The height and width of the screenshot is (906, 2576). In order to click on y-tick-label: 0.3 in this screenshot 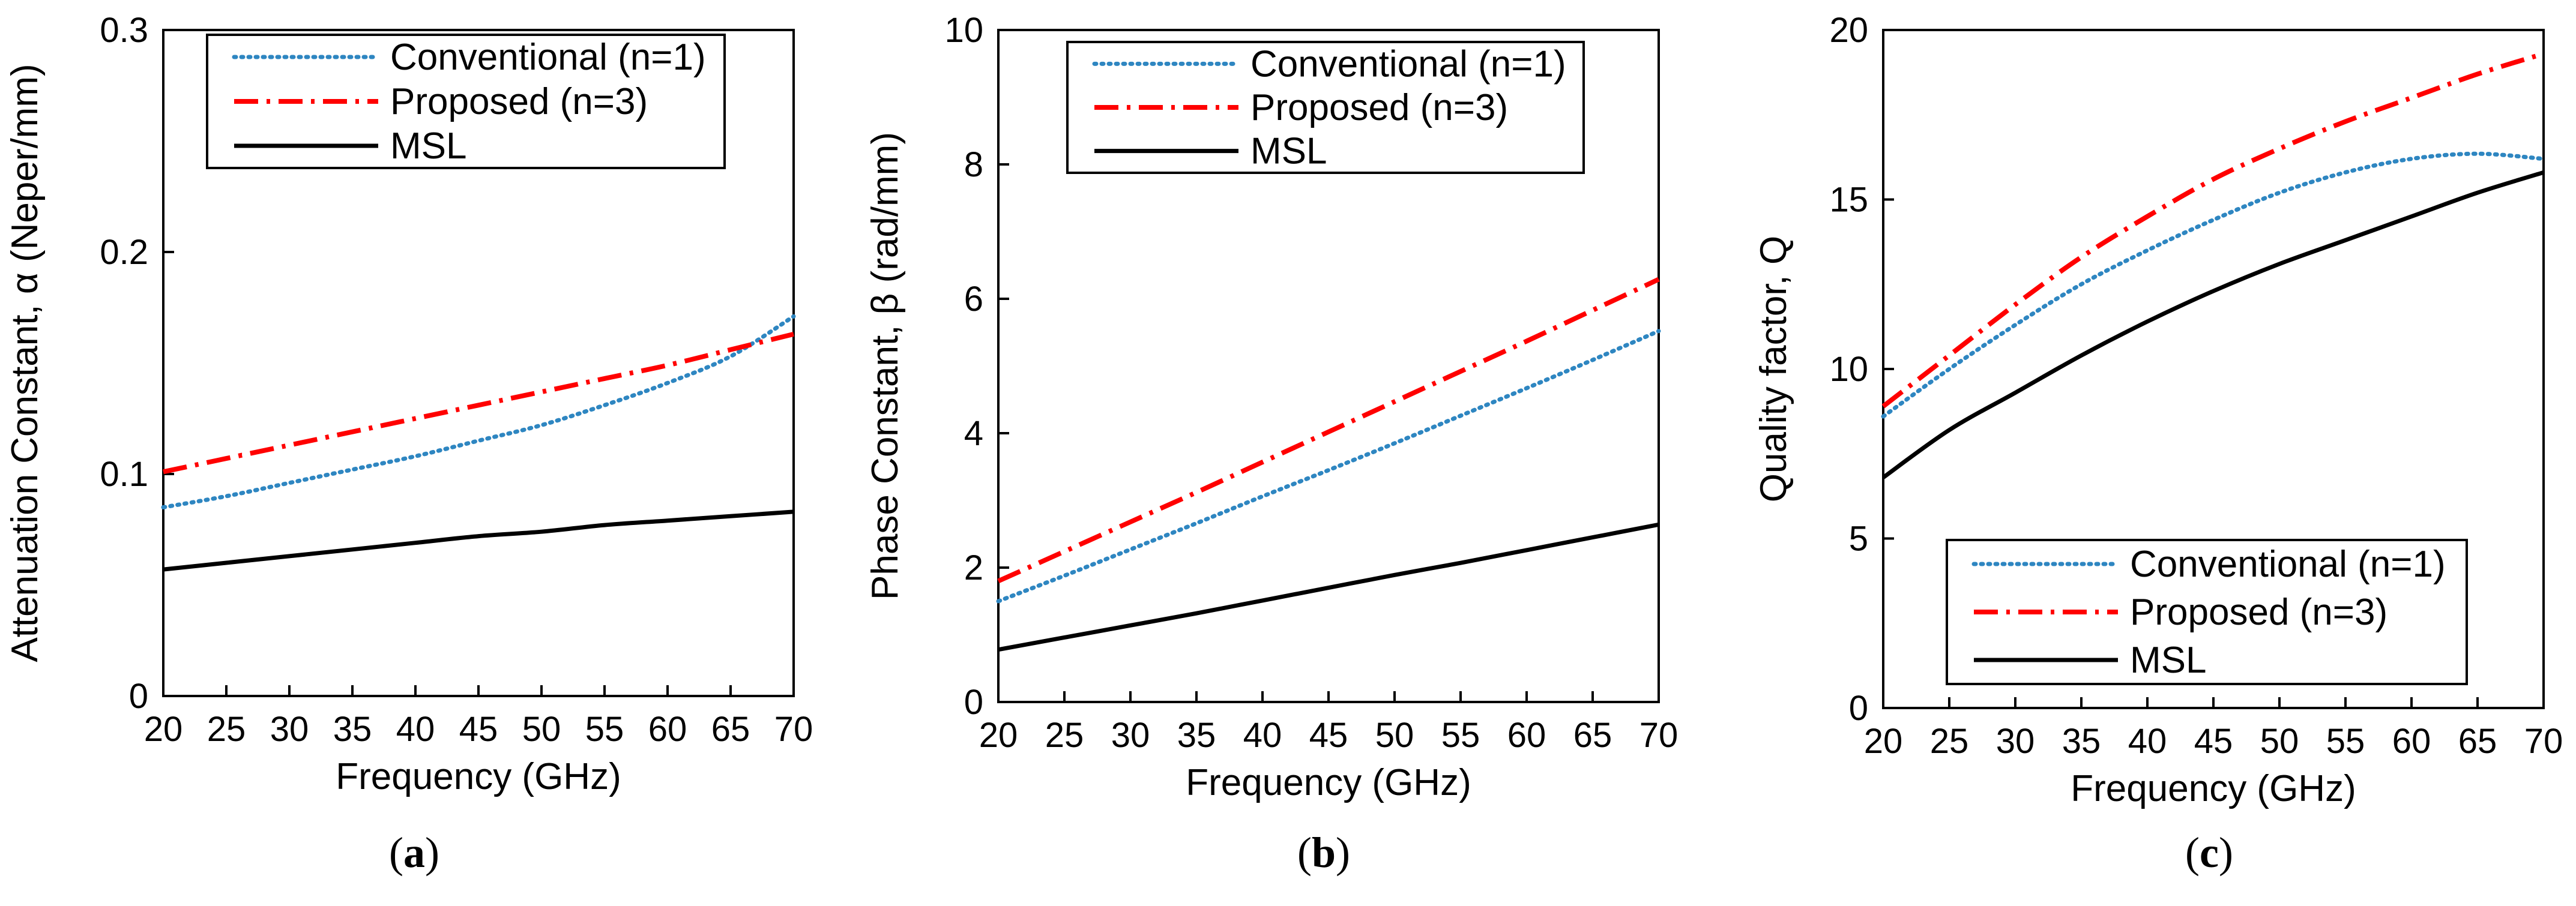, I will do `click(124, 30)`.